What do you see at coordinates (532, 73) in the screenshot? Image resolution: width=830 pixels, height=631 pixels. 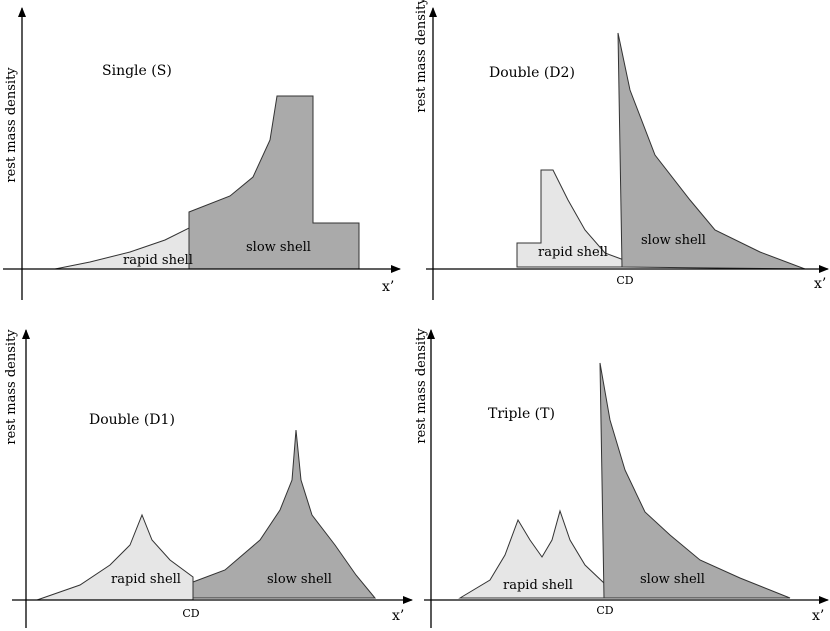 I see `panel-title: Double (D2)` at bounding box center [532, 73].